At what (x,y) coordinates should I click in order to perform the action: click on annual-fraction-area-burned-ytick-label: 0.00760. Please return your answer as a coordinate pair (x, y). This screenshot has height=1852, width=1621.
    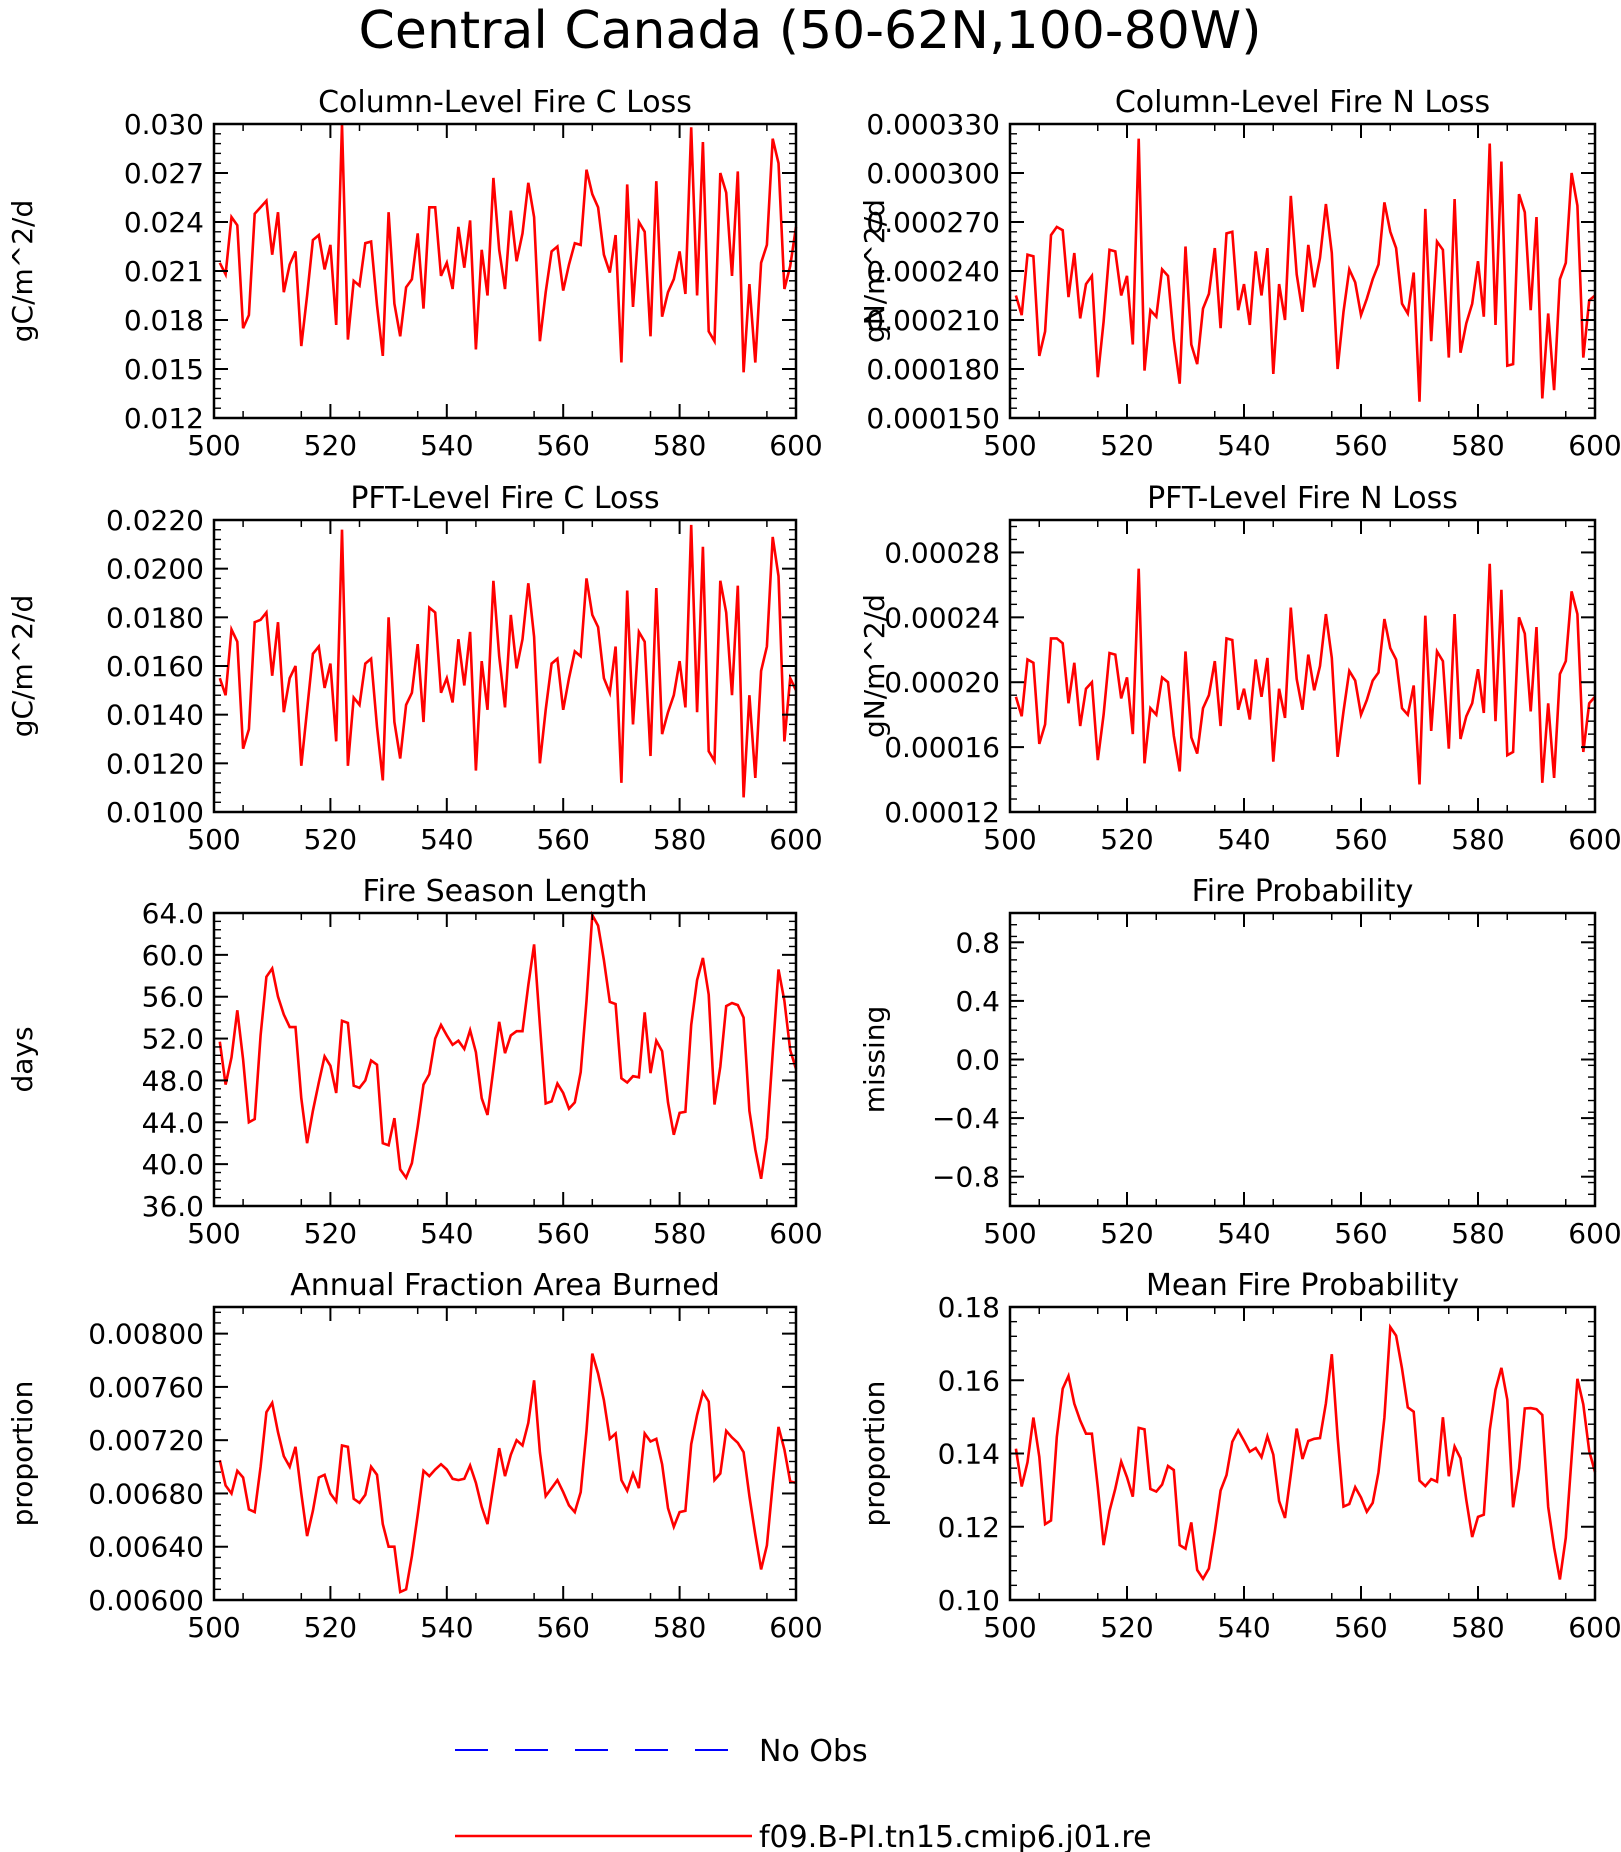
    Looking at the image, I should click on (146, 1387).